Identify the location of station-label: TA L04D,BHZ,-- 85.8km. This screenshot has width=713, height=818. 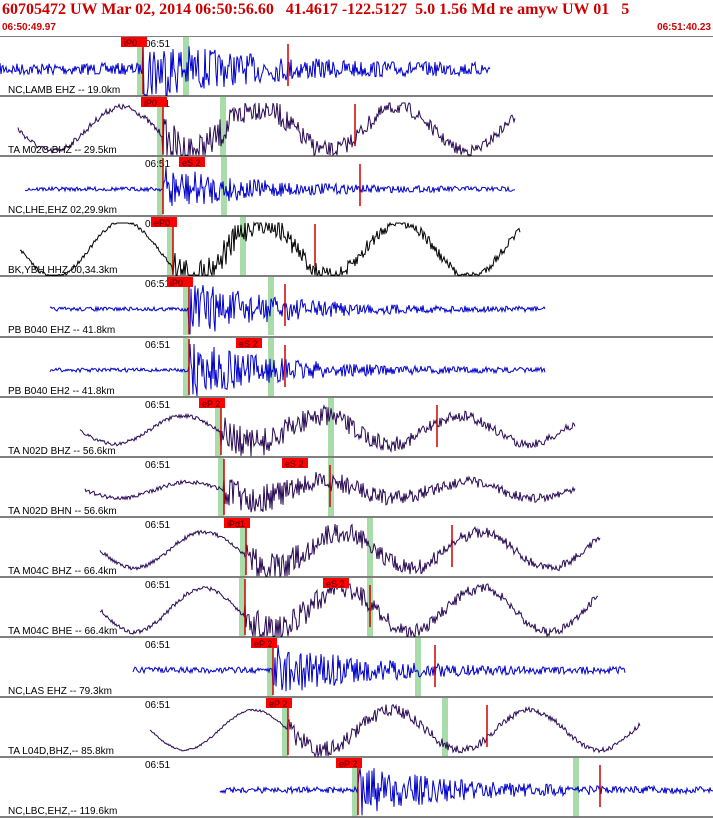
(61, 751).